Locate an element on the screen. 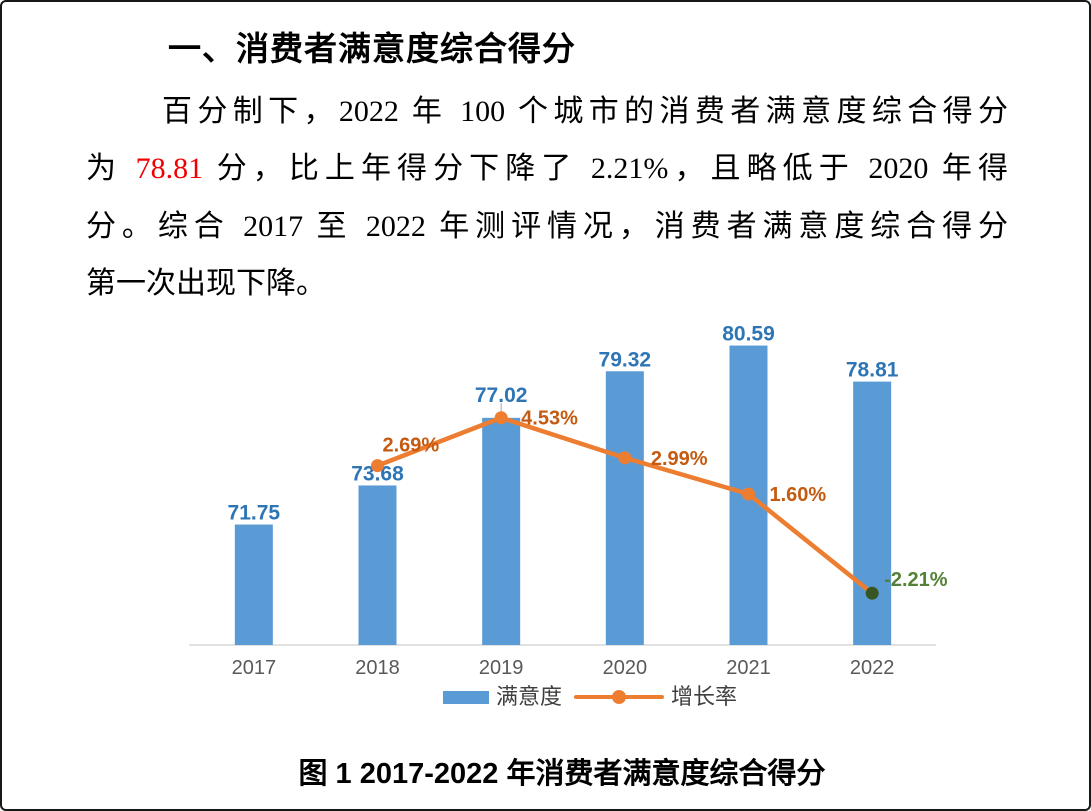 Image resolution: width=1091 pixels, height=811 pixels. paragraph-line-4: 第一次出现下降。 is located at coordinates (206, 283).